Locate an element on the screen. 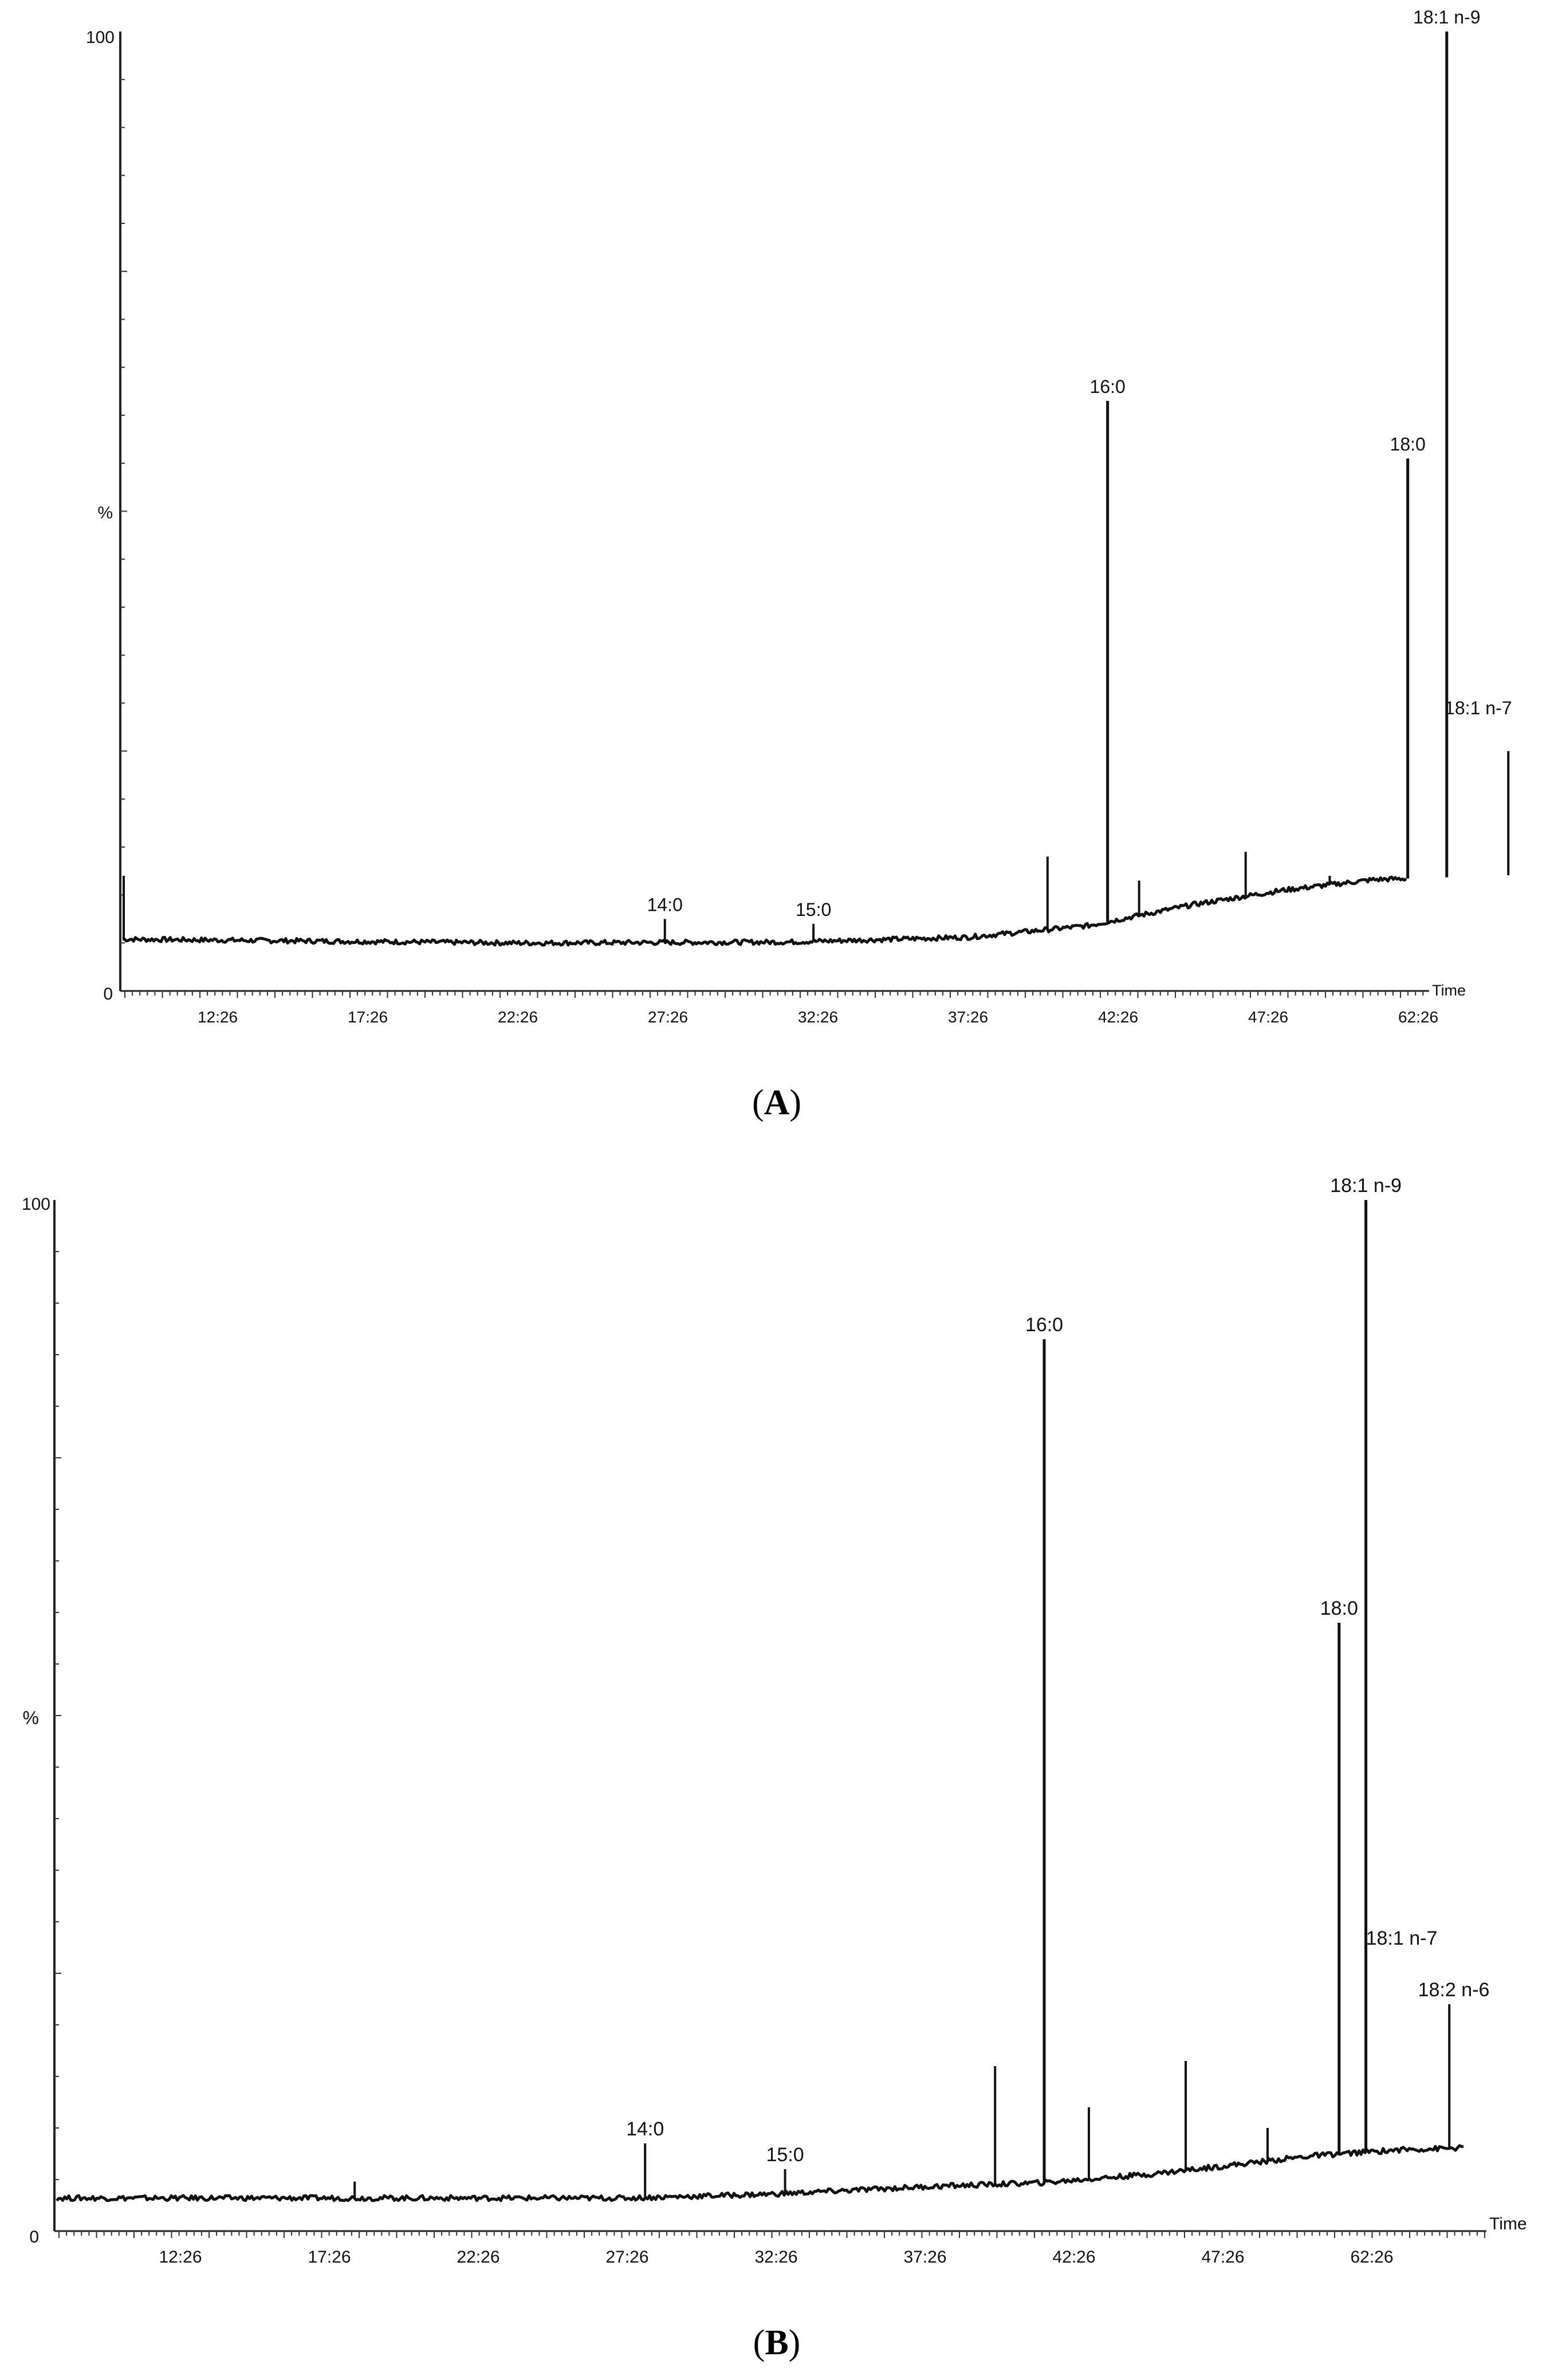  x-axis-label-a: Time is located at coordinates (1449, 990).